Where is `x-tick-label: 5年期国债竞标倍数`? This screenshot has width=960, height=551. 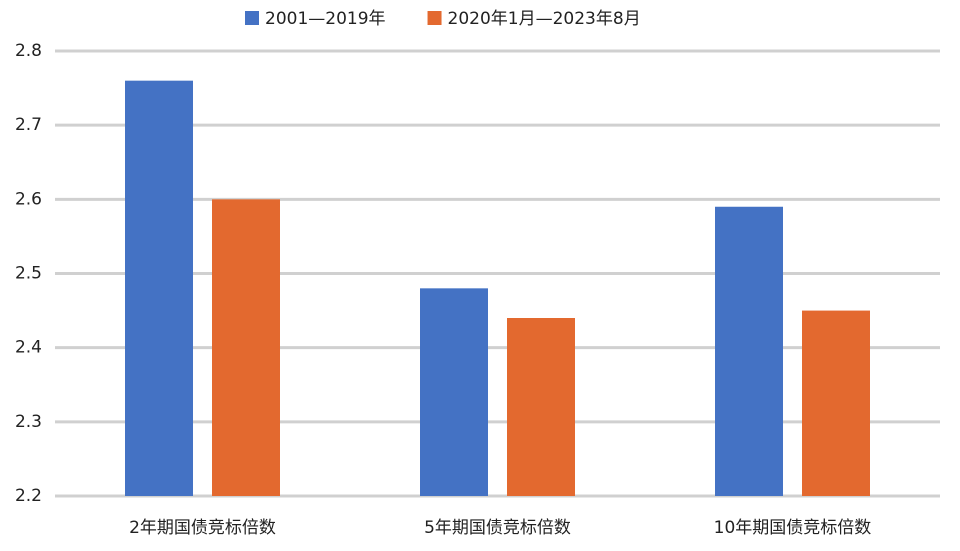 x-tick-label: 5年期国债竞标倍数 is located at coordinates (497, 528).